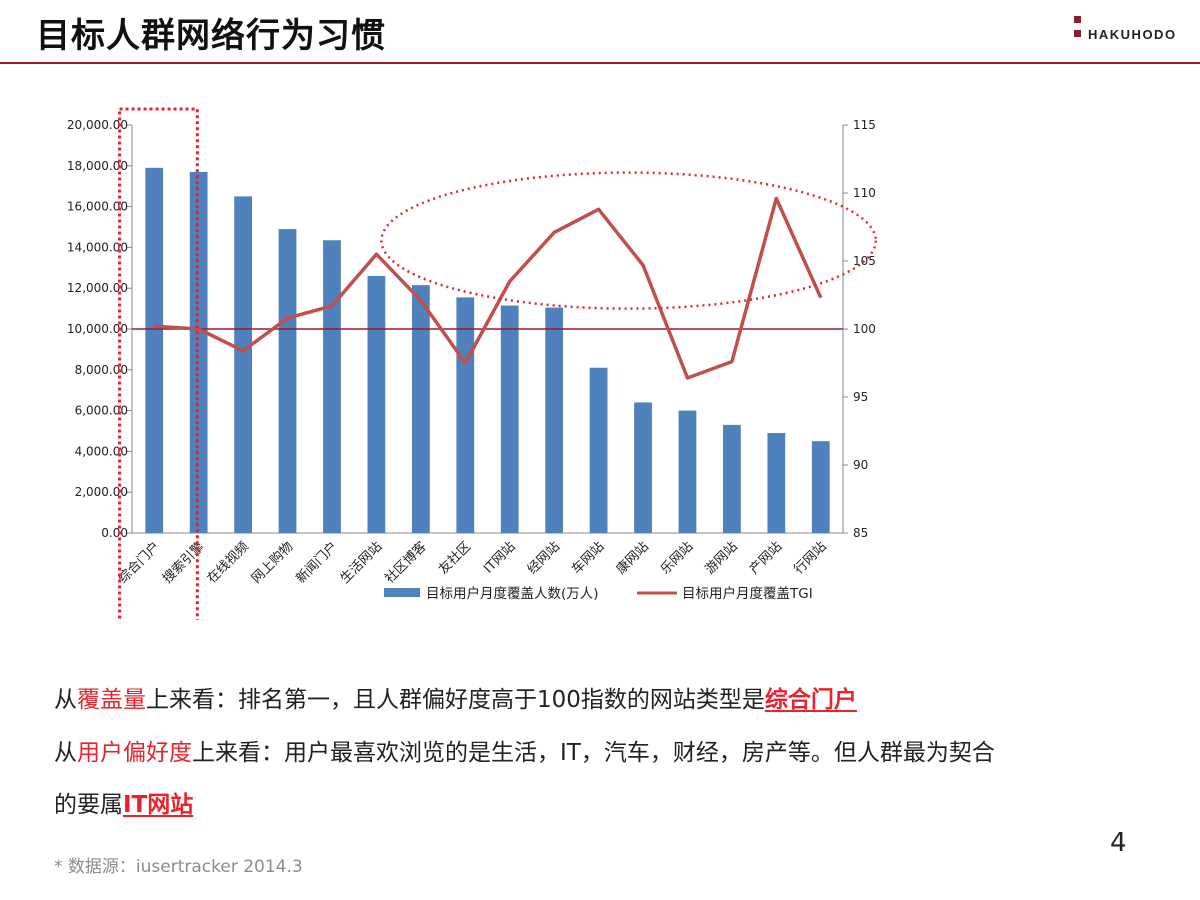 This screenshot has height=900, width=1200. I want to click on left-tick-label: 2,000.00, so click(101, 492).